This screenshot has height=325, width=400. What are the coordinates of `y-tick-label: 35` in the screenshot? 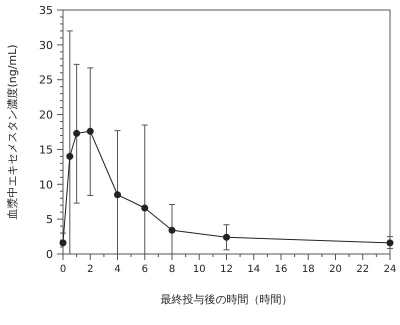 It's located at (46, 10).